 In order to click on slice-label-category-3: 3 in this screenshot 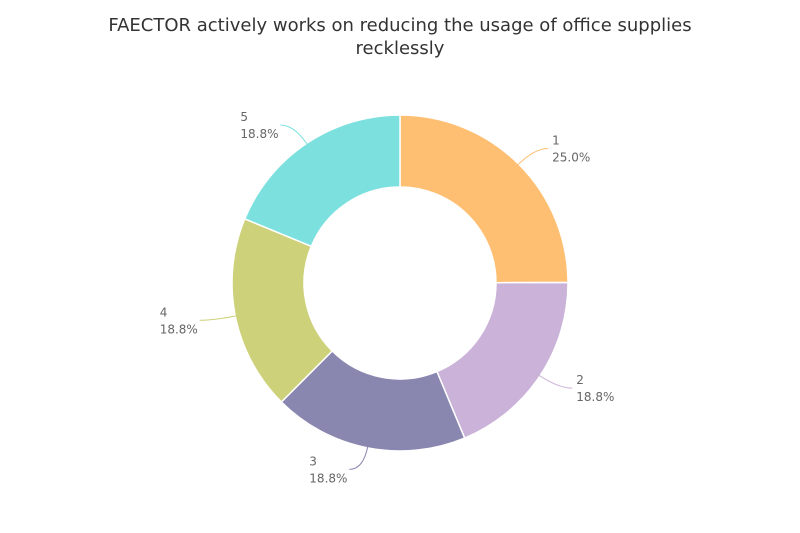, I will do `click(313, 461)`.